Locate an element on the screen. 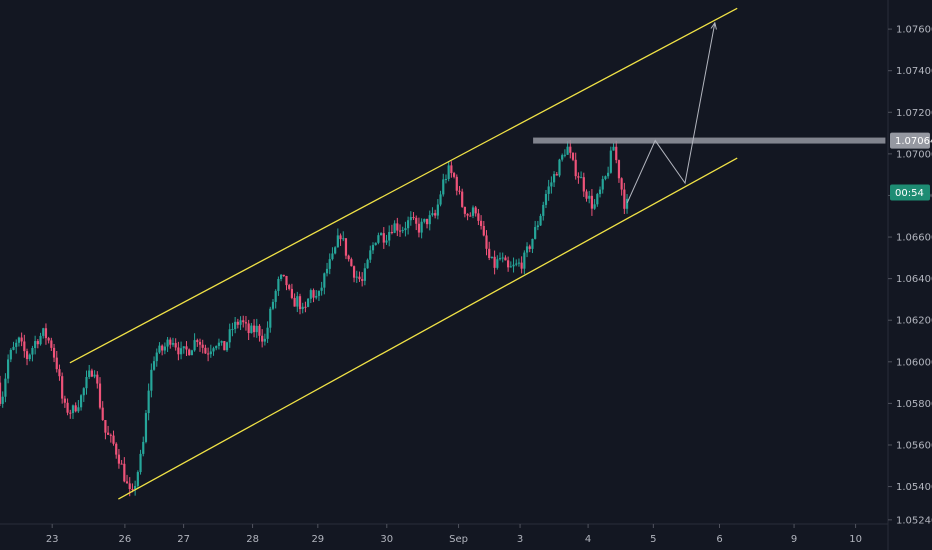  price-tick-label: 1.07600 is located at coordinates (914, 30).